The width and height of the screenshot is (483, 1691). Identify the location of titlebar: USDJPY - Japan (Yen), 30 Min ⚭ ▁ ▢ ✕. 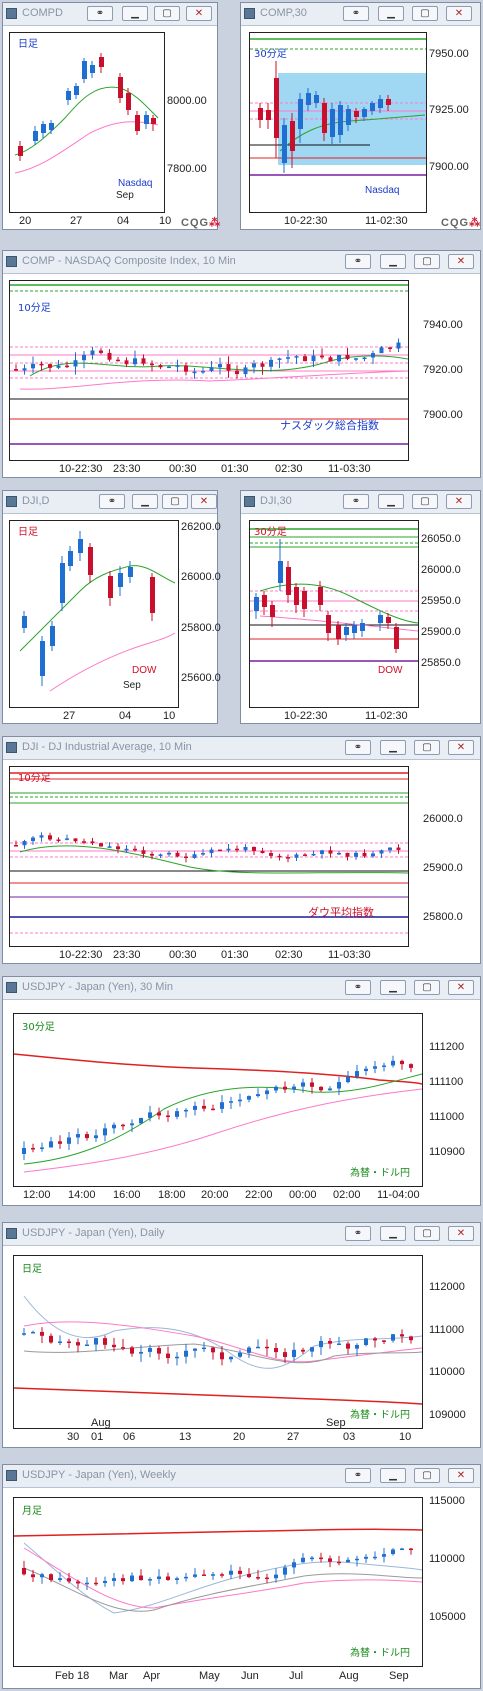
(241, 988).